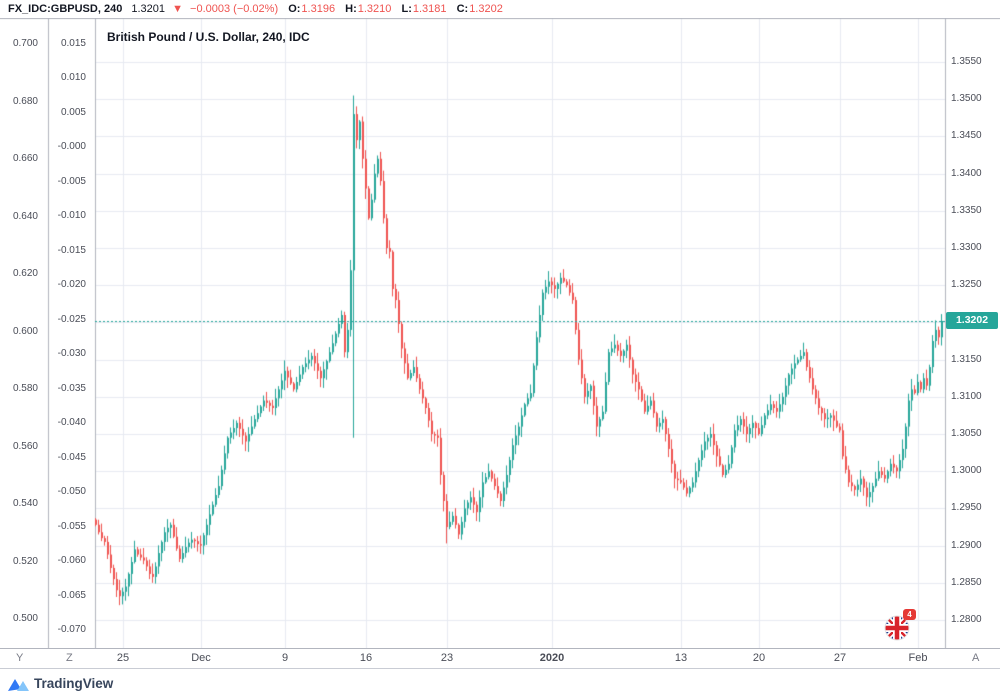 The image size is (1000, 698). I want to click on time-axis-label: 2020, so click(552, 658).